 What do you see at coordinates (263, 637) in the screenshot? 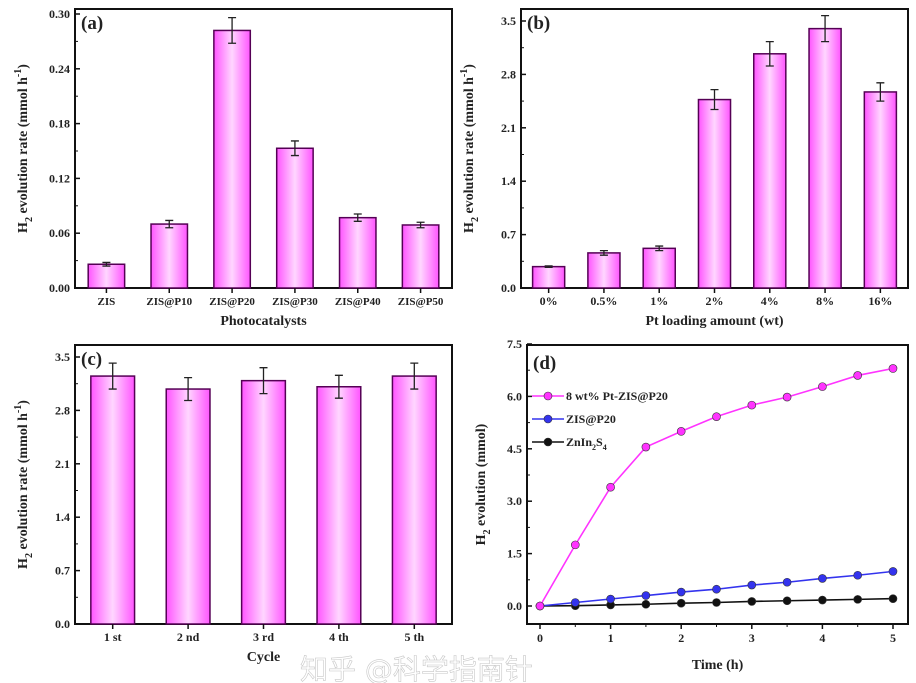
I see `x-tick-label: 3 rd` at bounding box center [263, 637].